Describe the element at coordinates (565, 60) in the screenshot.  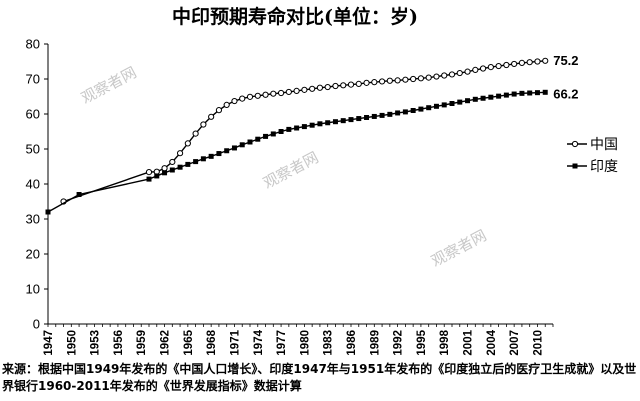
I see `end-value-label: 75.2` at that location.